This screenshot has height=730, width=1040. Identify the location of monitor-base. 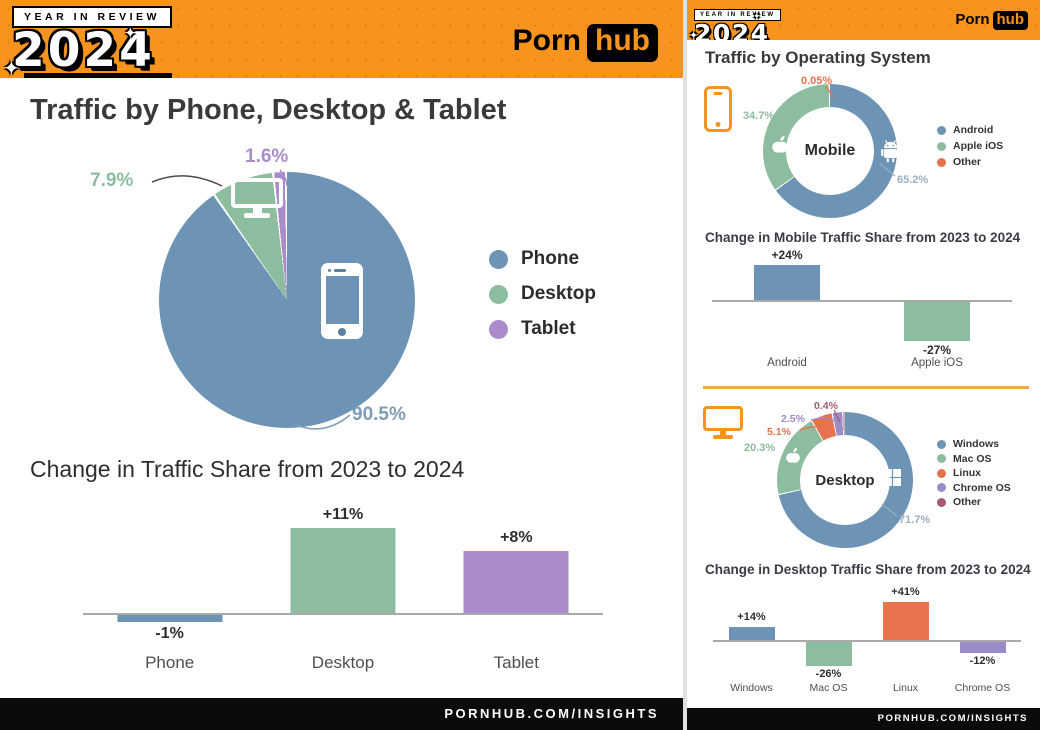
(257, 215).